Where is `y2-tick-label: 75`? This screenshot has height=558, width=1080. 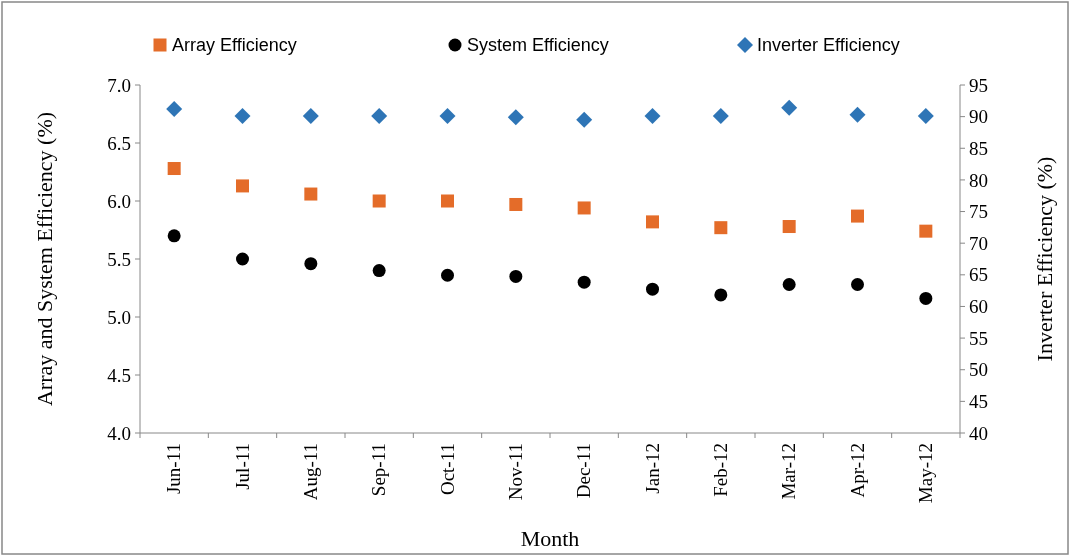
y2-tick-label: 75 is located at coordinates (978, 212).